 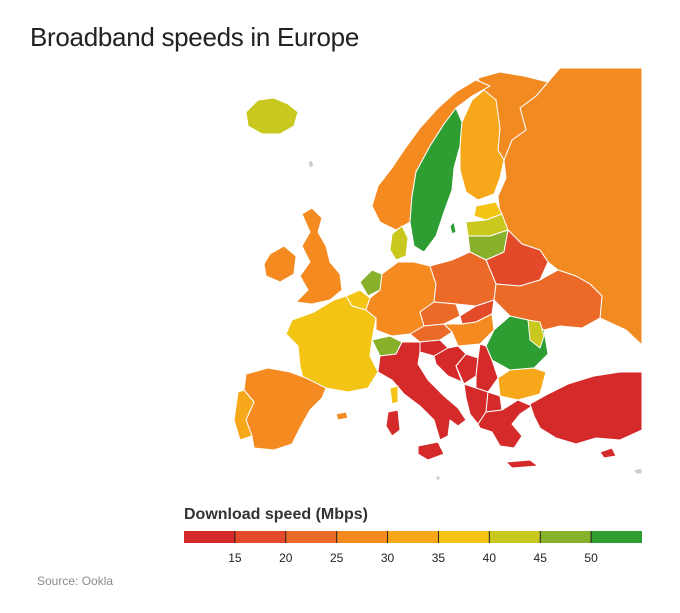 What do you see at coordinates (393, 423) in the screenshot?
I see `country-sardinia` at bounding box center [393, 423].